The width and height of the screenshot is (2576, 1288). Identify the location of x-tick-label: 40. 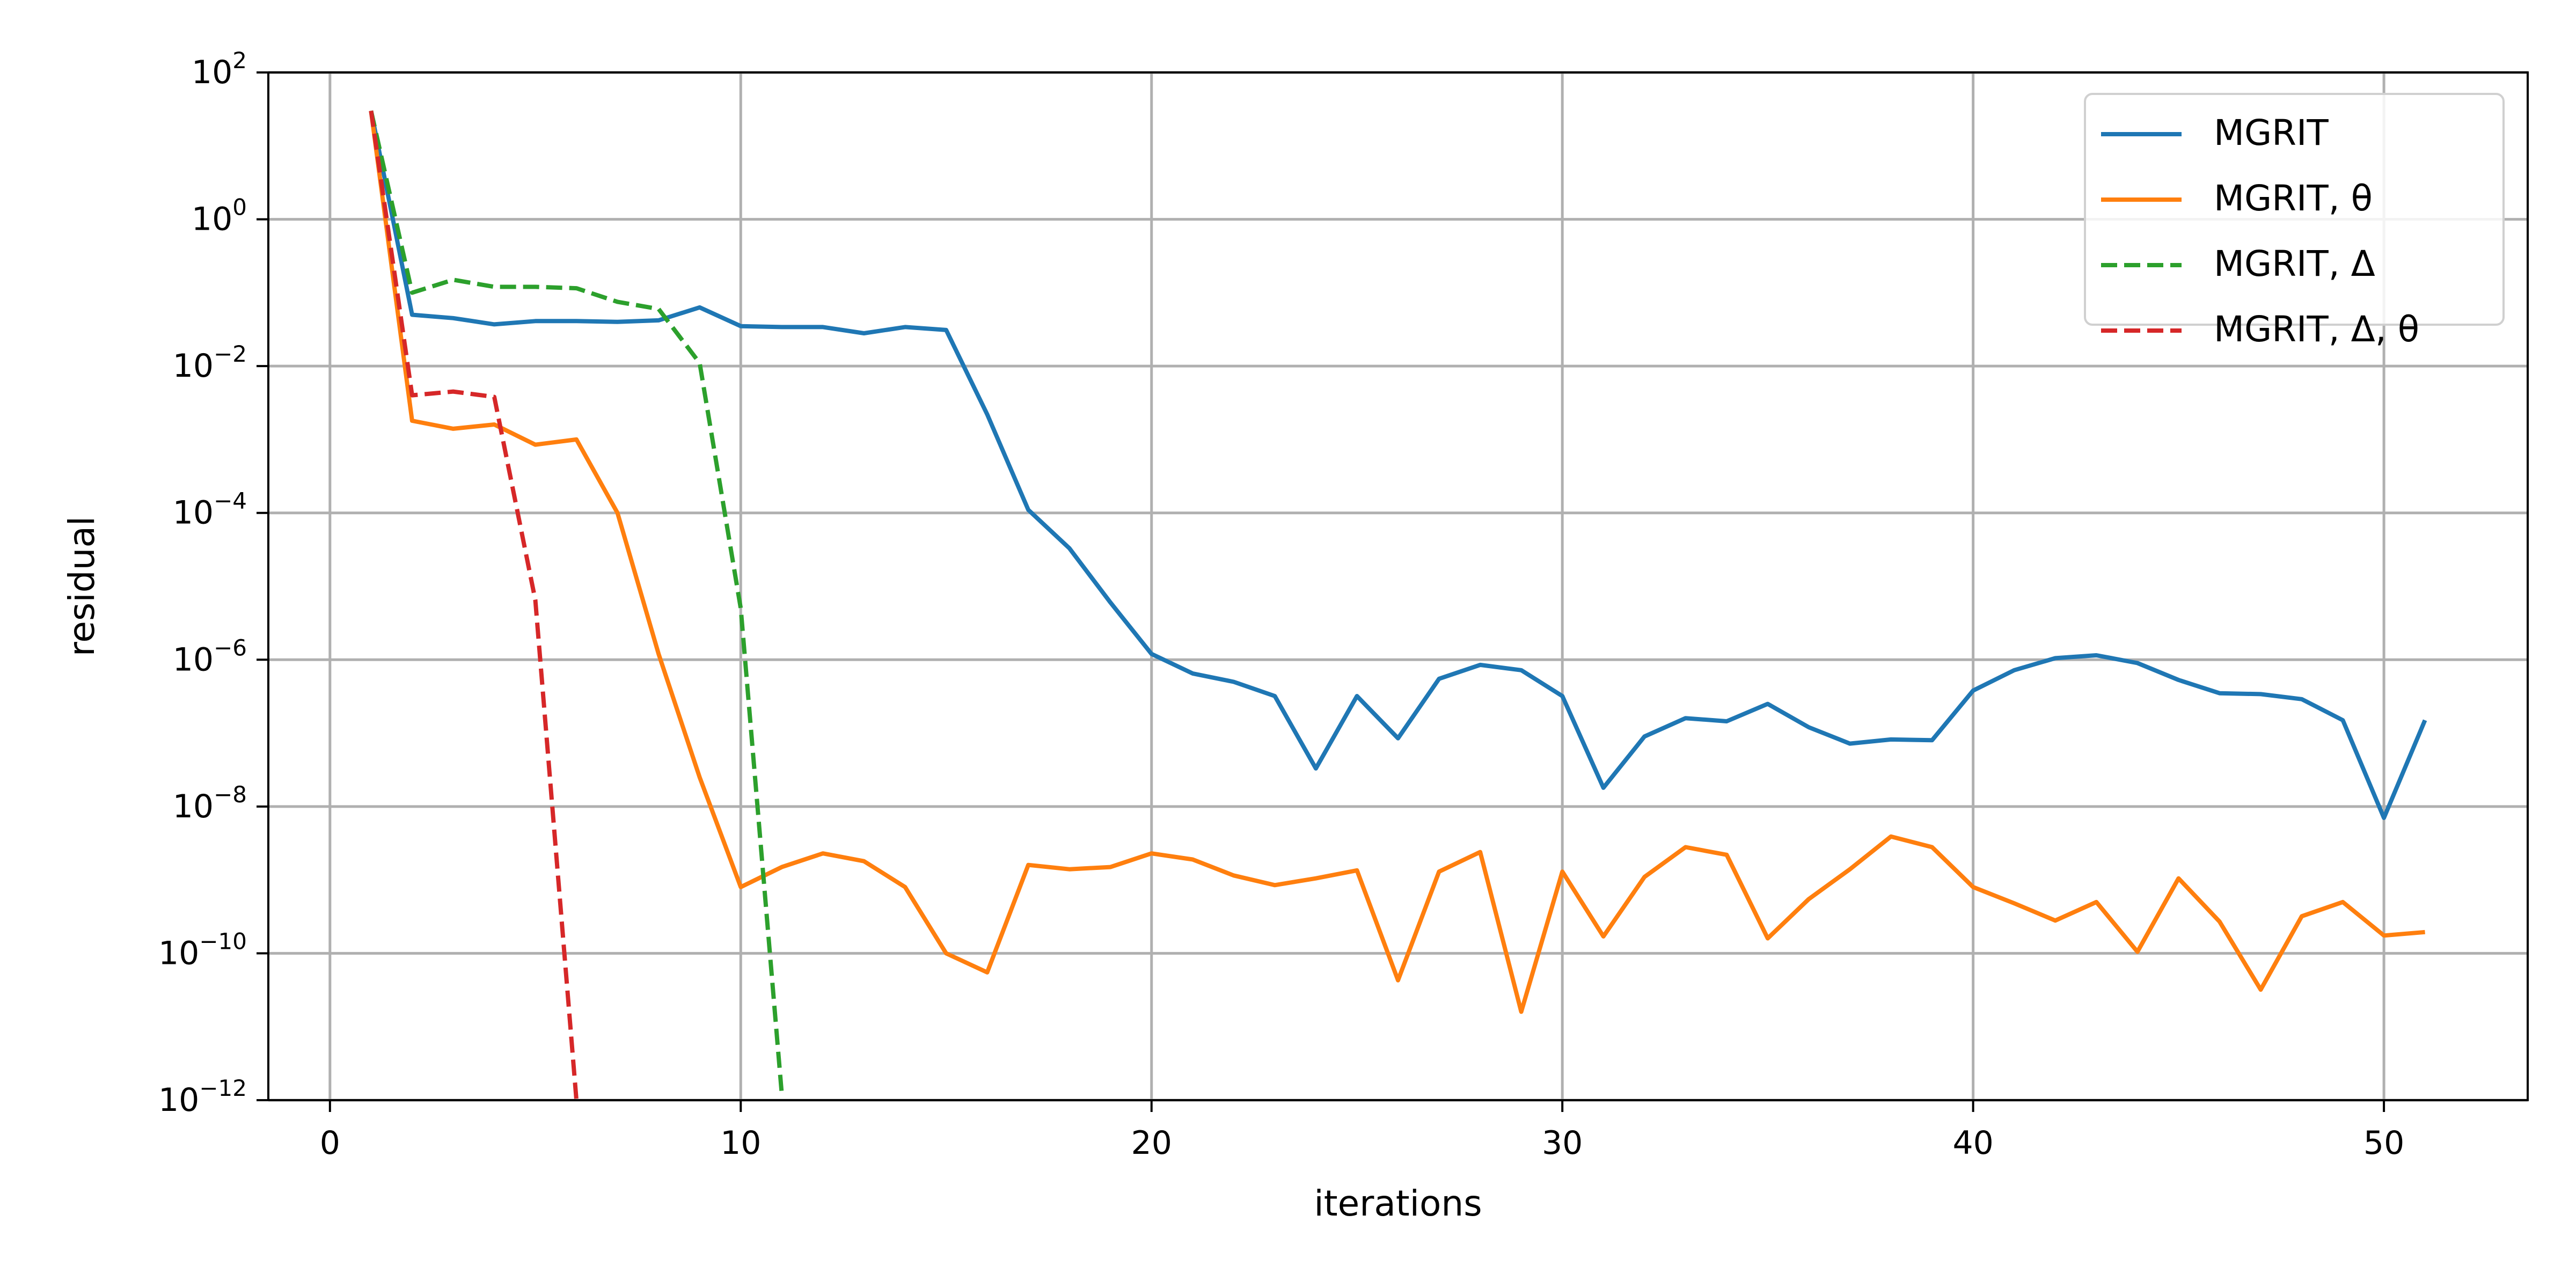
(1972, 1143).